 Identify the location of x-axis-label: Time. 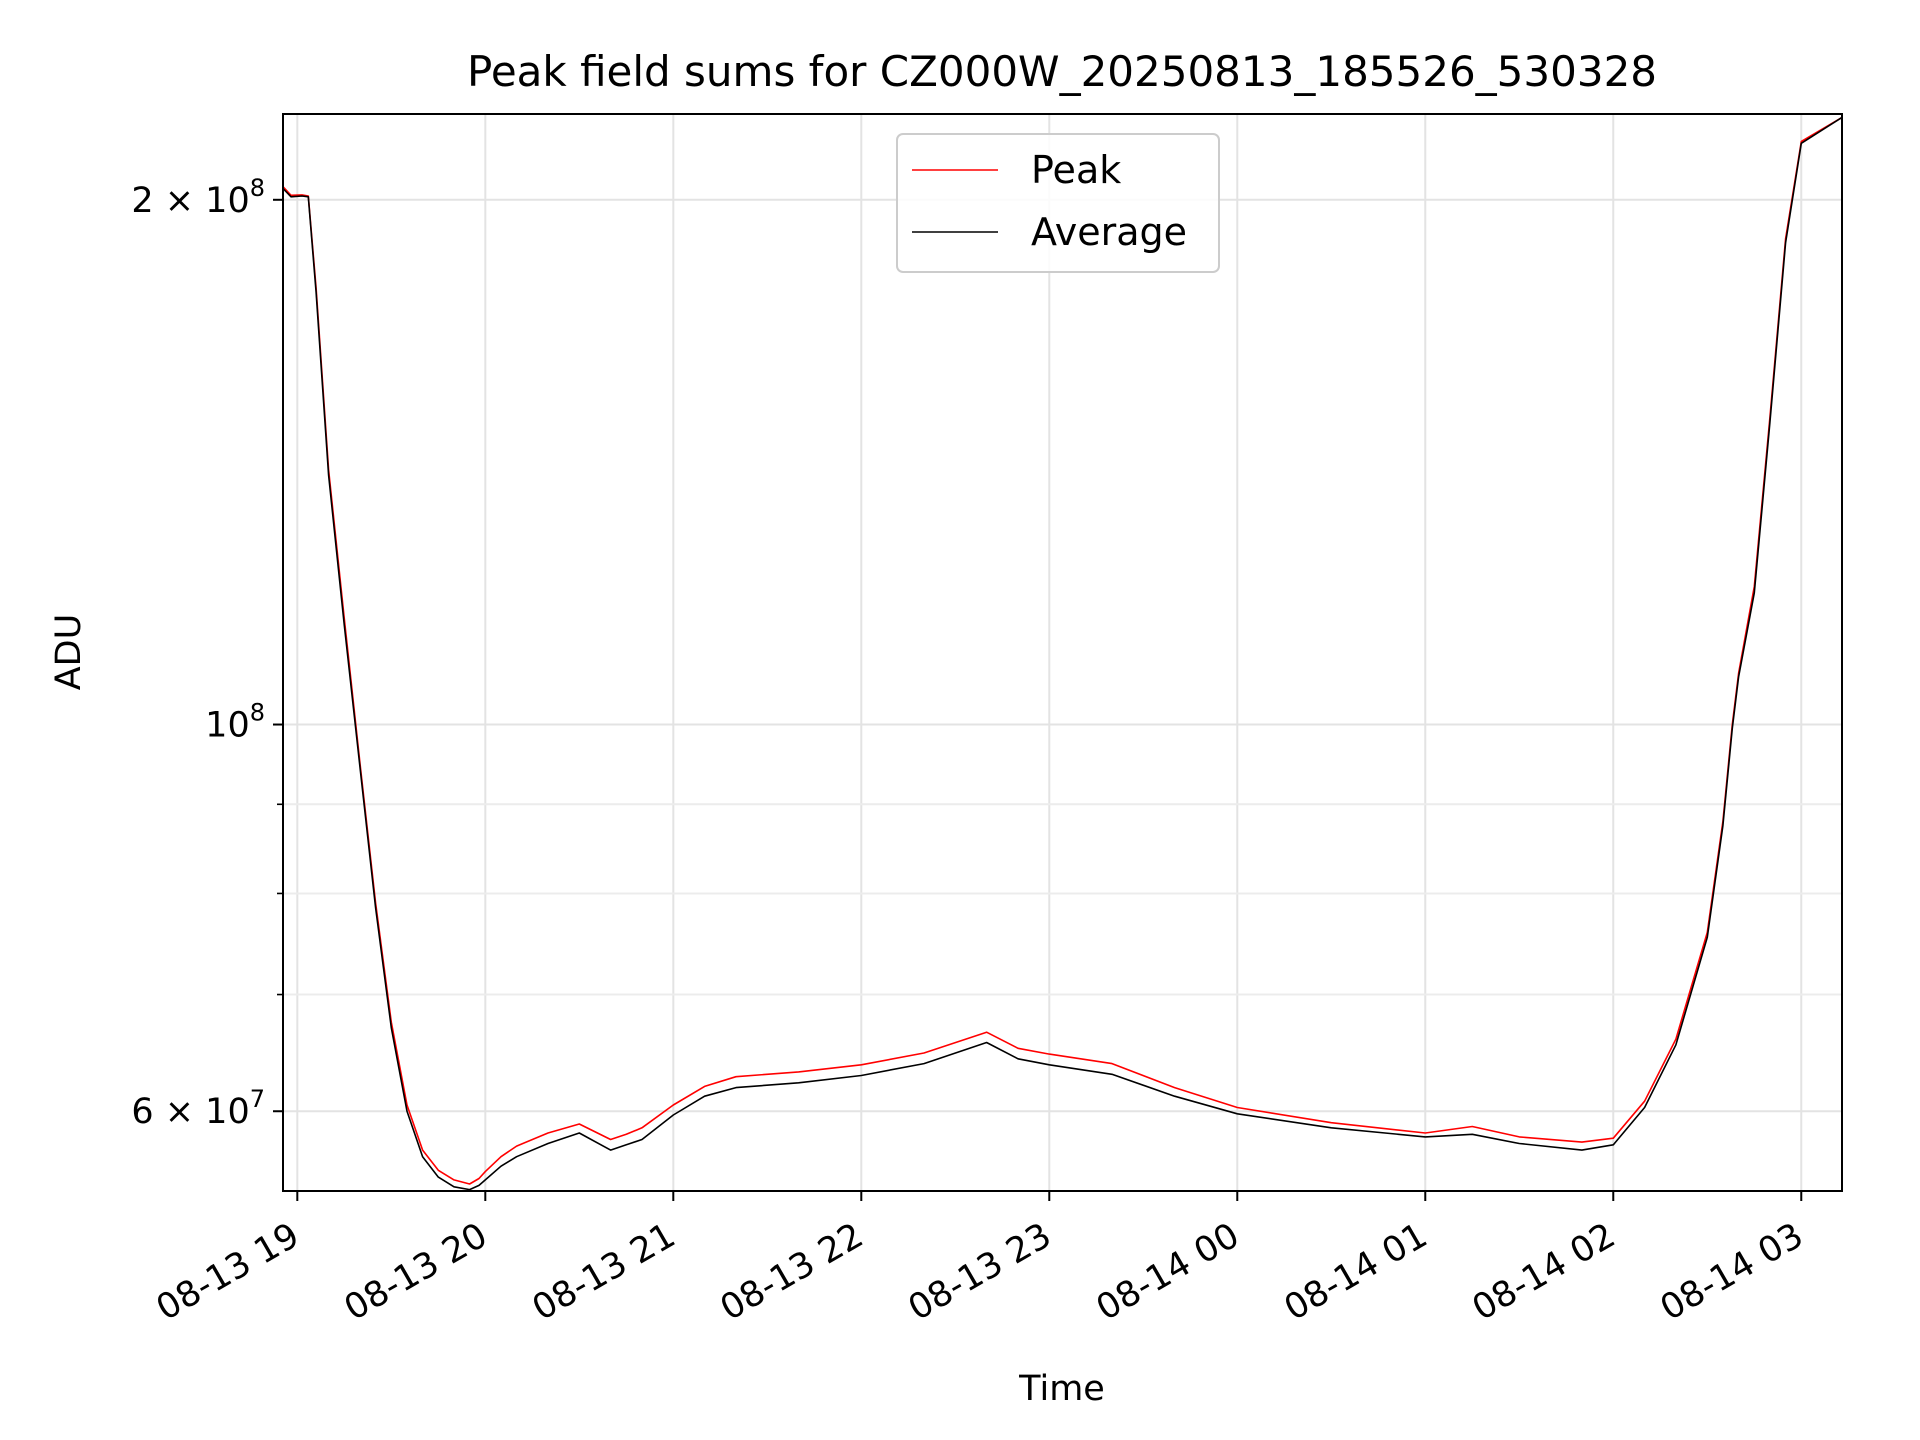
(1061, 1389).